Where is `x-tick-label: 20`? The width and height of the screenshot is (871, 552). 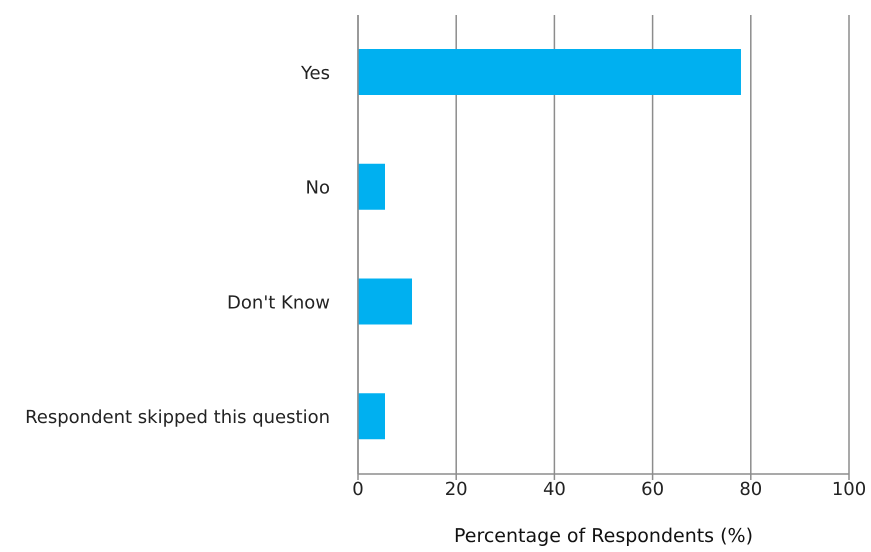 x-tick-label: 20 is located at coordinates (456, 489).